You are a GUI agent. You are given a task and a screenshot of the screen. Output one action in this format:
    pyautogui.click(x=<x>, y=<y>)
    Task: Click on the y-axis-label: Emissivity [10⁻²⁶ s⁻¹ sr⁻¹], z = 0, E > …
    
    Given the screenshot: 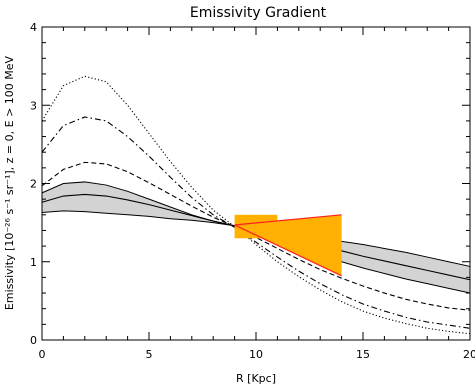 What is the action you would take?
    pyautogui.click(x=9, y=182)
    